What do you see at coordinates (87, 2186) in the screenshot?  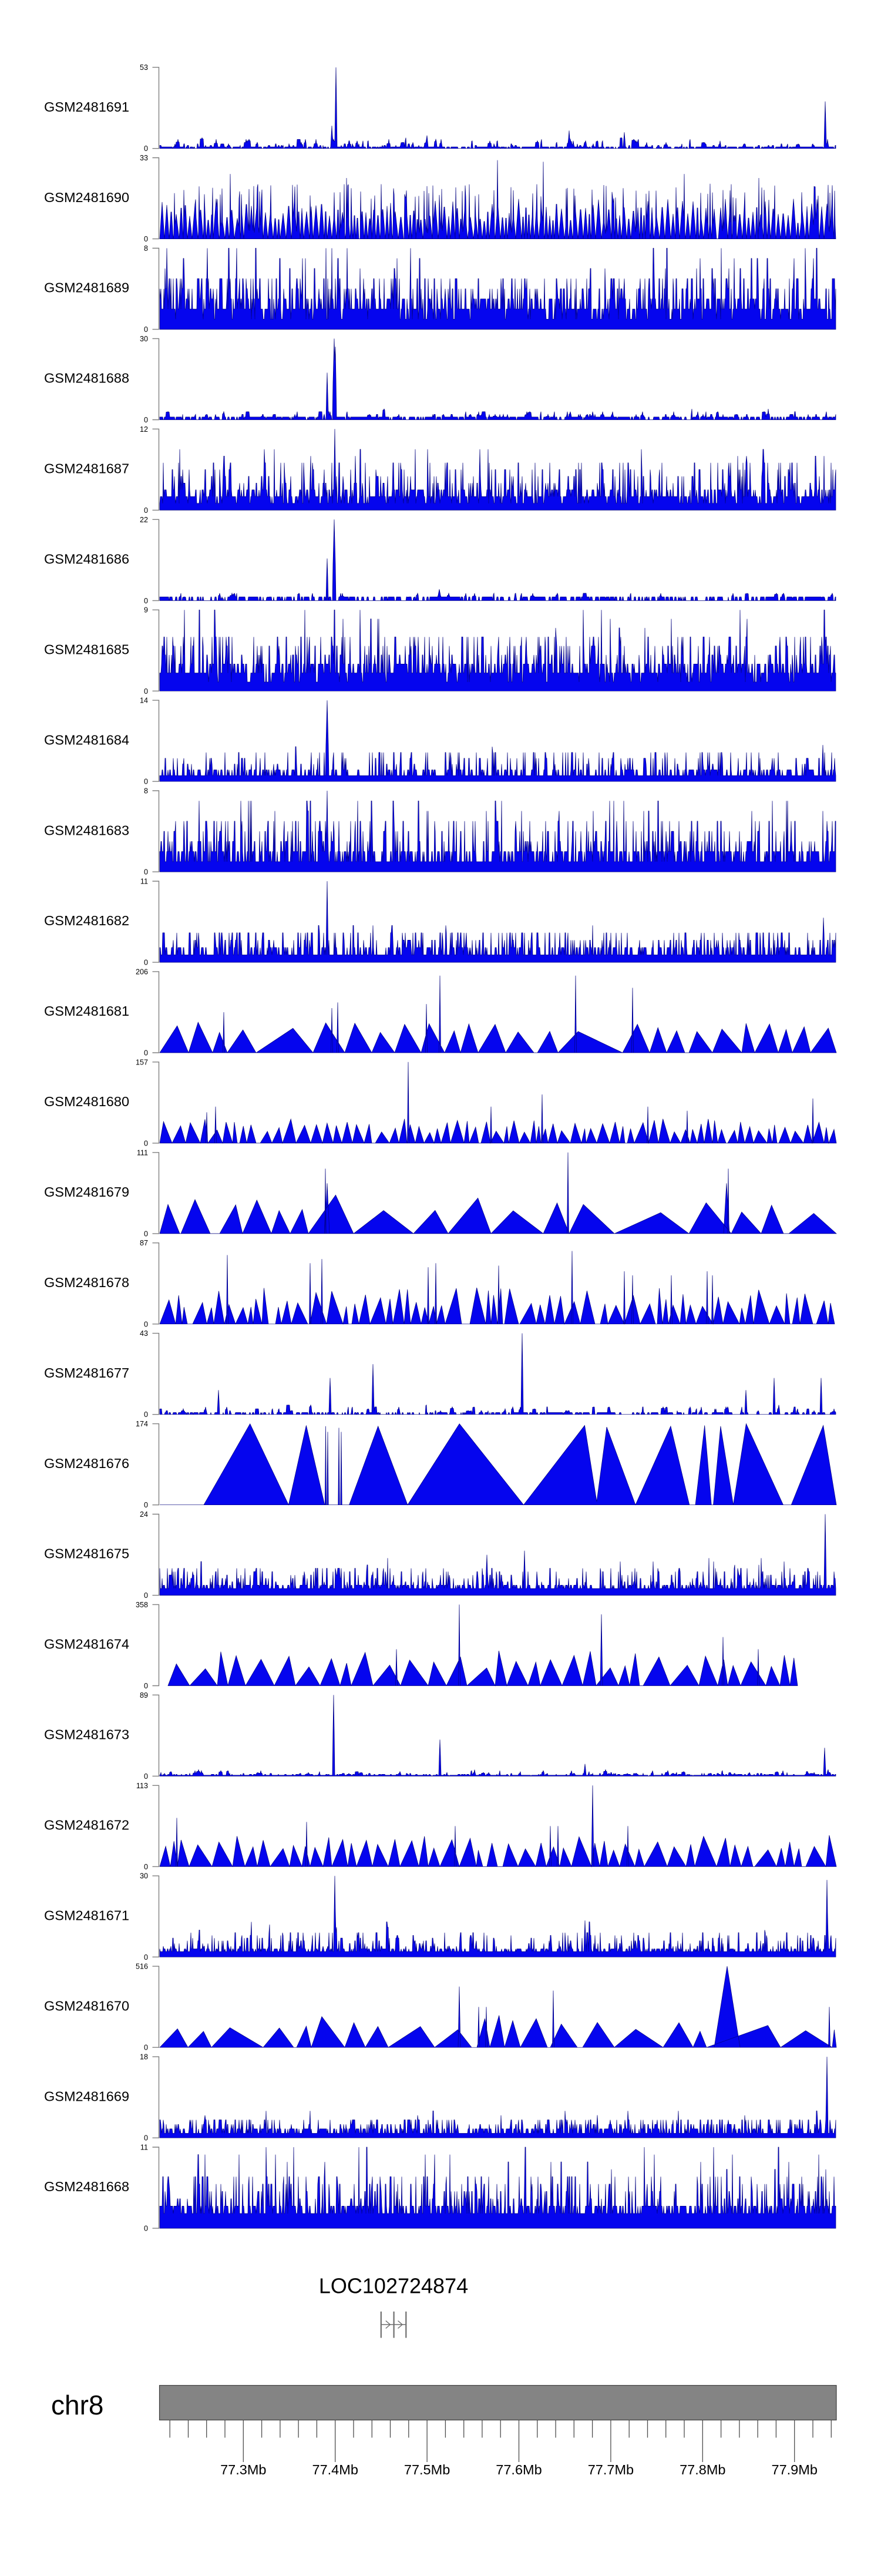 I see `svg-text: GSM2481668` at bounding box center [87, 2186].